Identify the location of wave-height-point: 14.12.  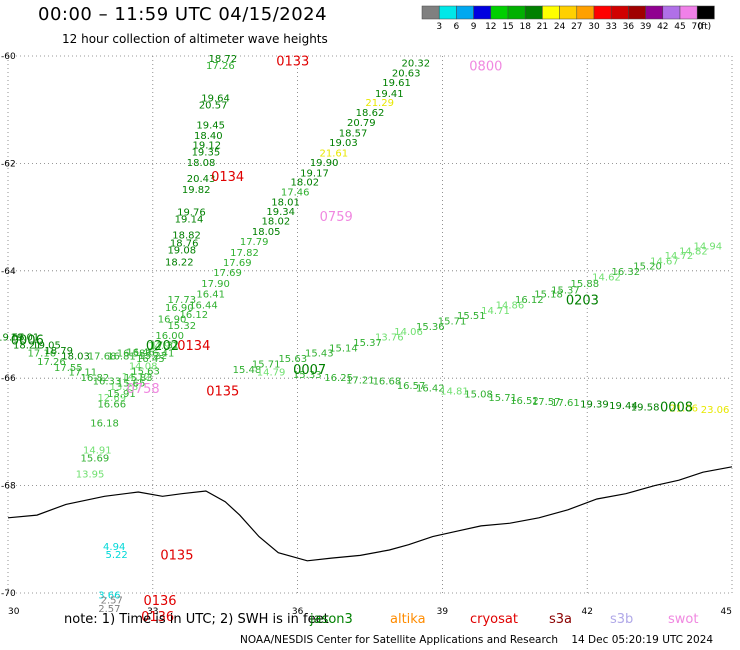
(136, 377).